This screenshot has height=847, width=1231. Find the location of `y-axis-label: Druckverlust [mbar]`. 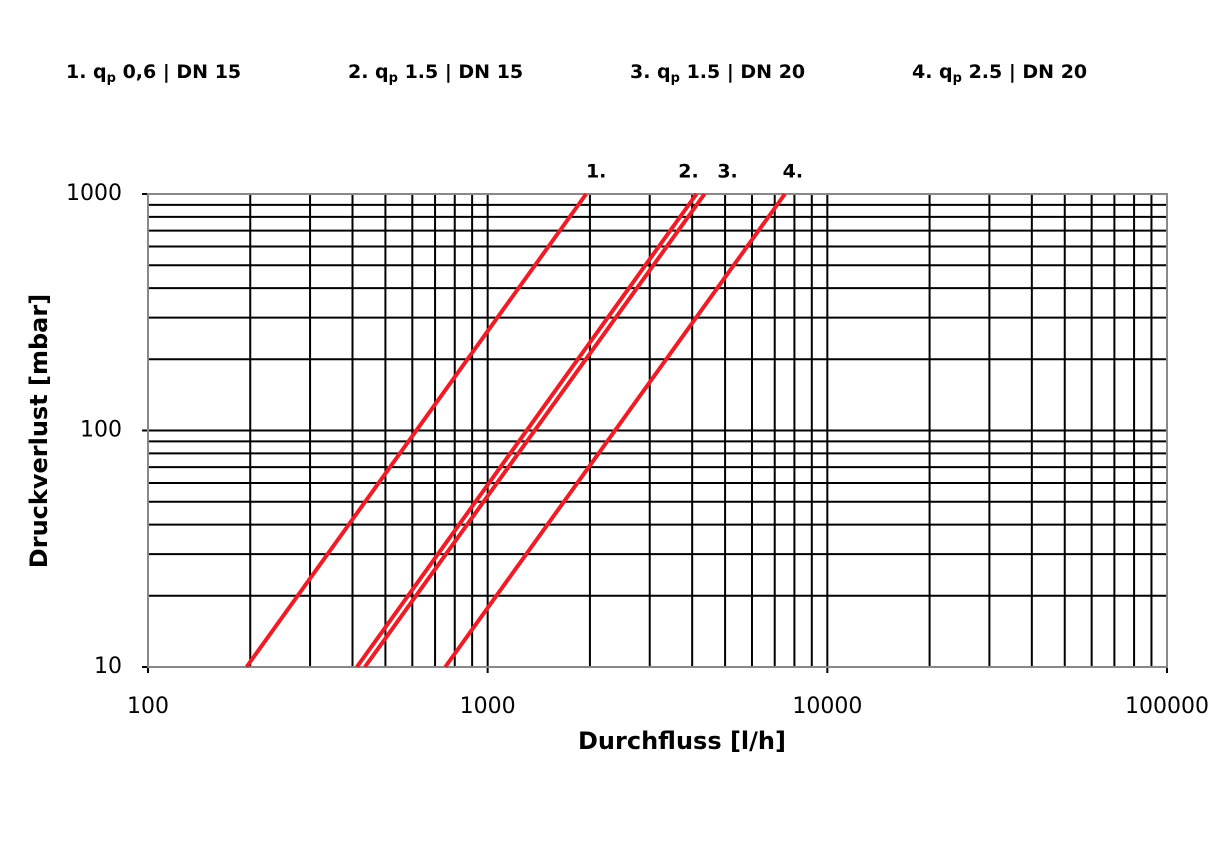

y-axis-label: Druckverlust [mbar] is located at coordinates (39, 431).